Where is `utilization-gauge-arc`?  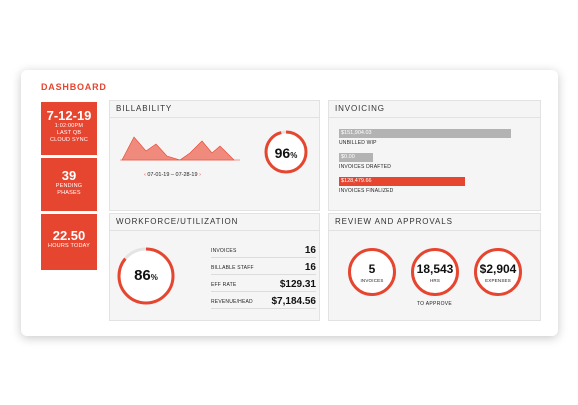
utilization-gauge-arc is located at coordinates (146, 276).